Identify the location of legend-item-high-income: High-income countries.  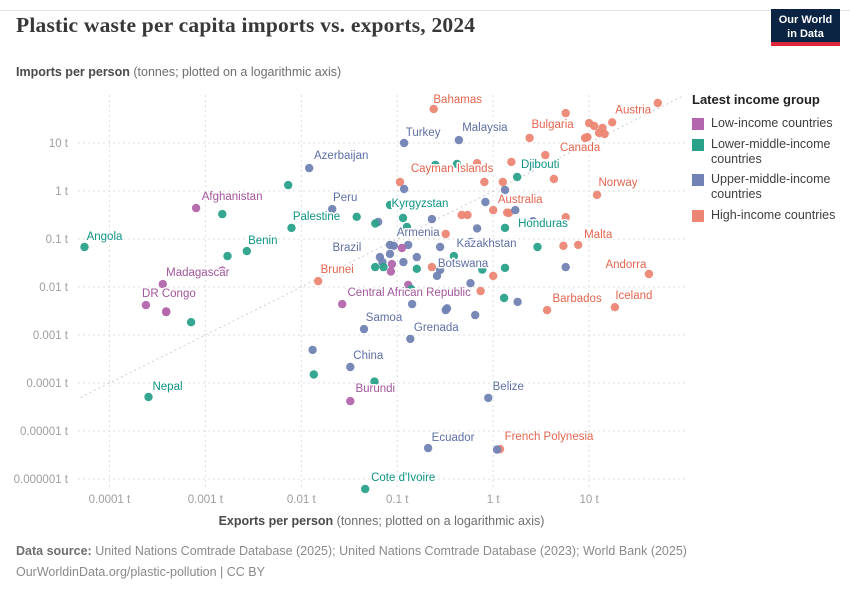
(769, 215).